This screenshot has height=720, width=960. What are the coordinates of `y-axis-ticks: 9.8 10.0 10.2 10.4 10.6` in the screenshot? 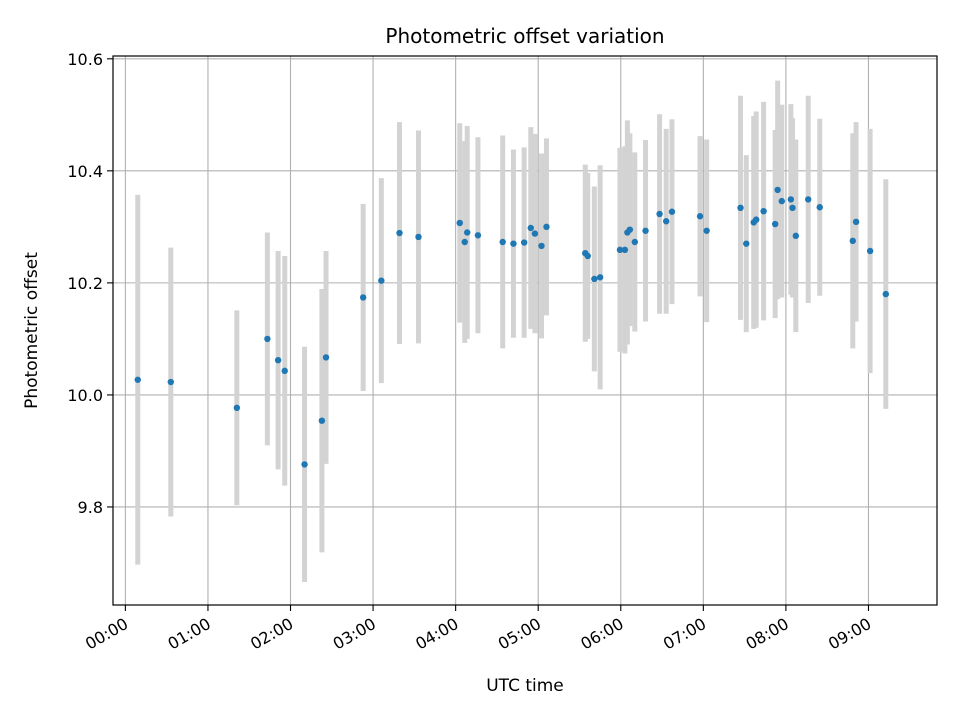 It's located at (90, 283).